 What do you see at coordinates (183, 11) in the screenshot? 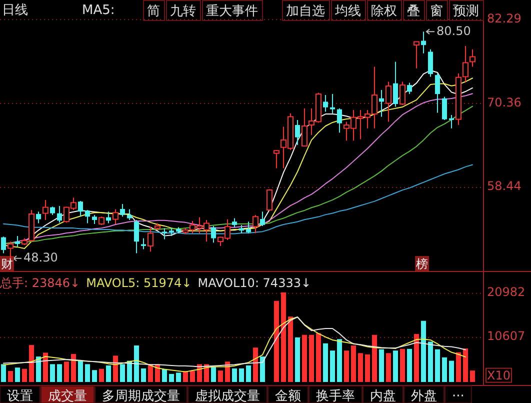
I see `annotation: 九转` at bounding box center [183, 11].